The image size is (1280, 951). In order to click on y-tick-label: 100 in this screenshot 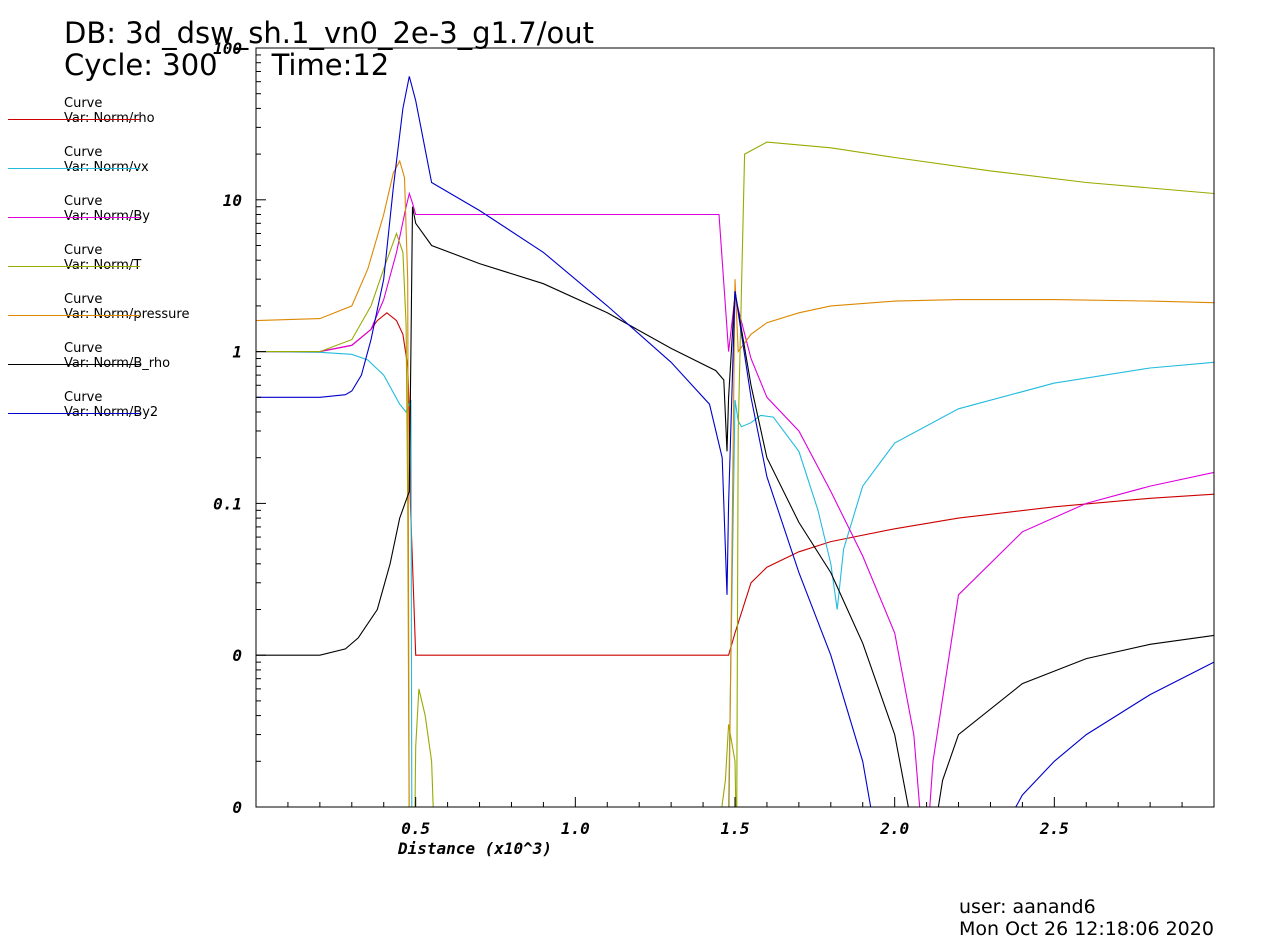, I will do `click(227, 48)`.